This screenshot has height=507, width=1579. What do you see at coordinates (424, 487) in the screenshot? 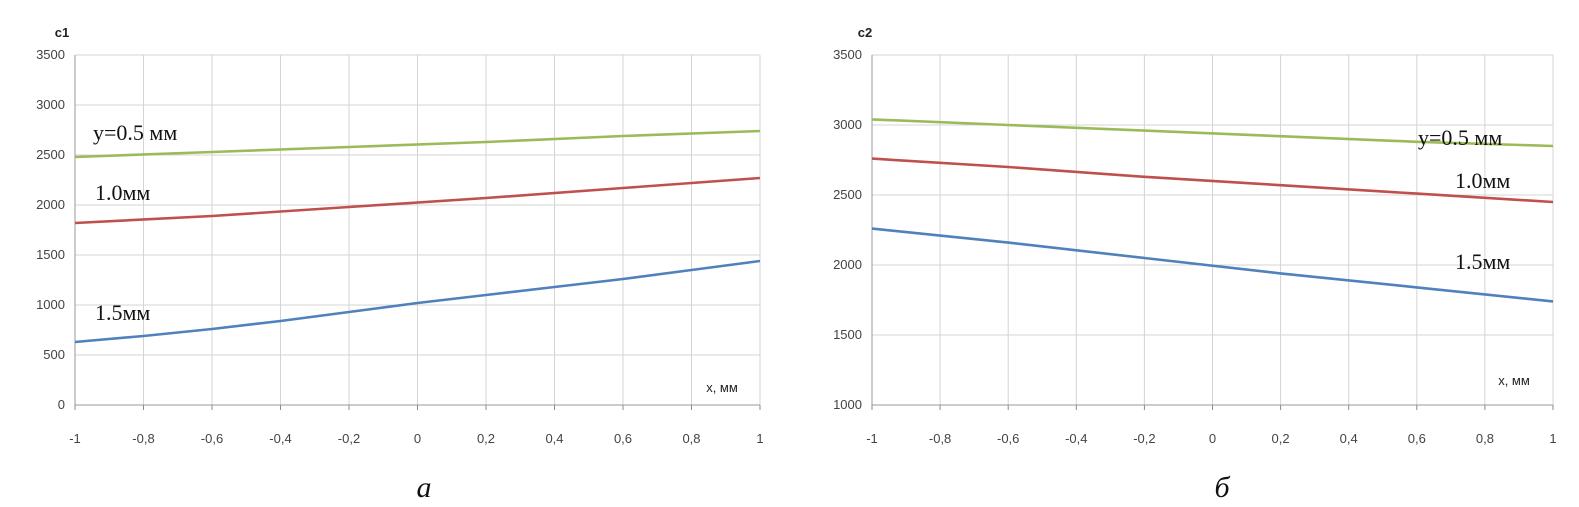
I see `panel-label: а` at bounding box center [424, 487].